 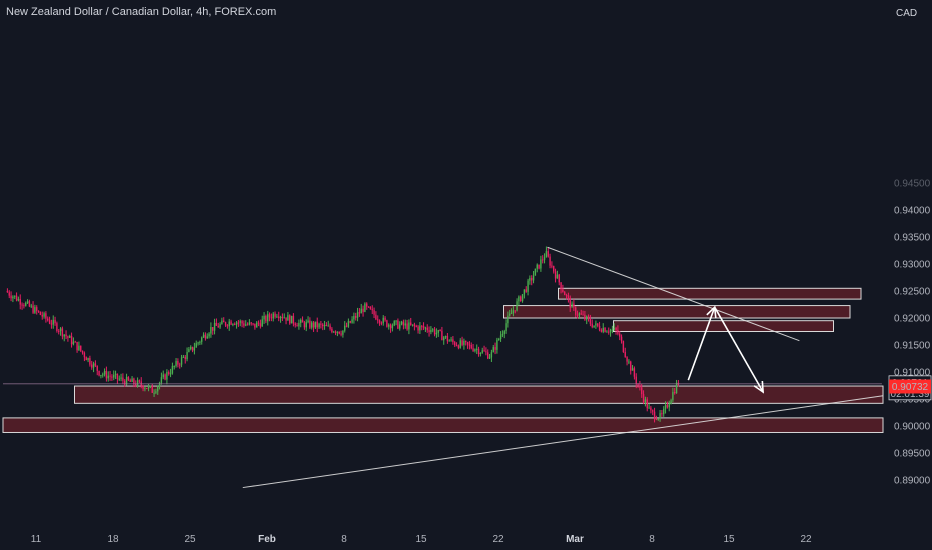 I want to click on y-tick-label: 0.94000, so click(x=912, y=211).